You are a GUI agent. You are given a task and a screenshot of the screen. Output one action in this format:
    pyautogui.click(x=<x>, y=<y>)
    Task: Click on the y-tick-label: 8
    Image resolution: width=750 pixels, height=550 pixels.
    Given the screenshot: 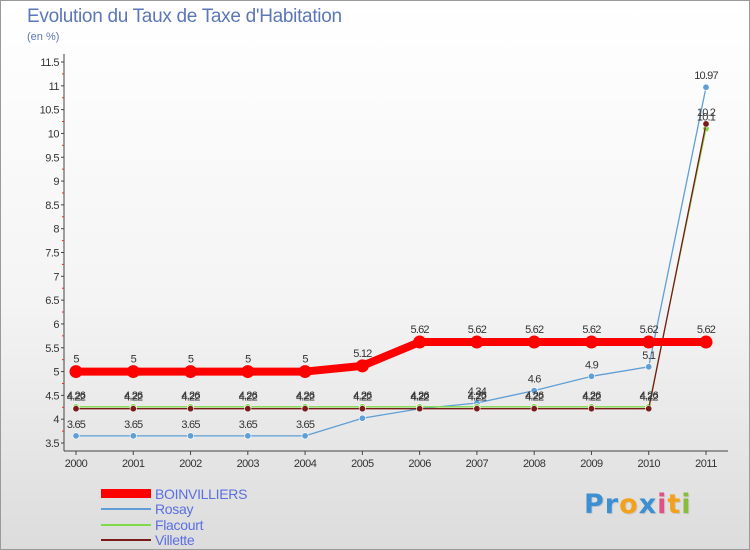 What is the action you would take?
    pyautogui.click(x=56, y=230)
    